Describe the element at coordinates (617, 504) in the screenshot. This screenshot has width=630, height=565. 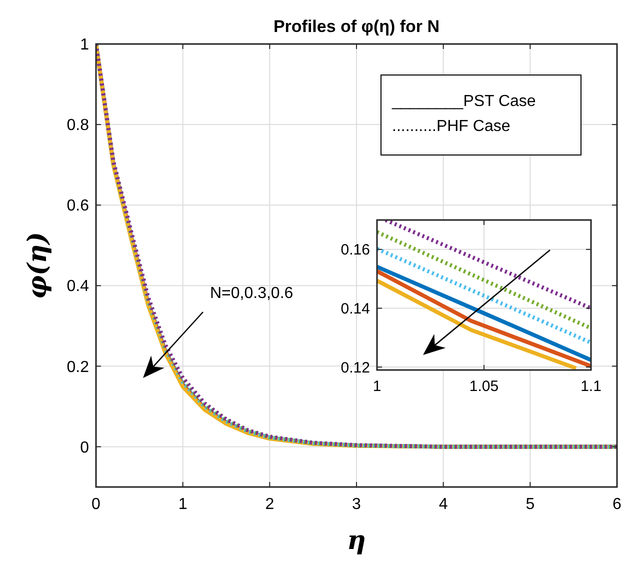
I see `x-tick-label: 6` at that location.